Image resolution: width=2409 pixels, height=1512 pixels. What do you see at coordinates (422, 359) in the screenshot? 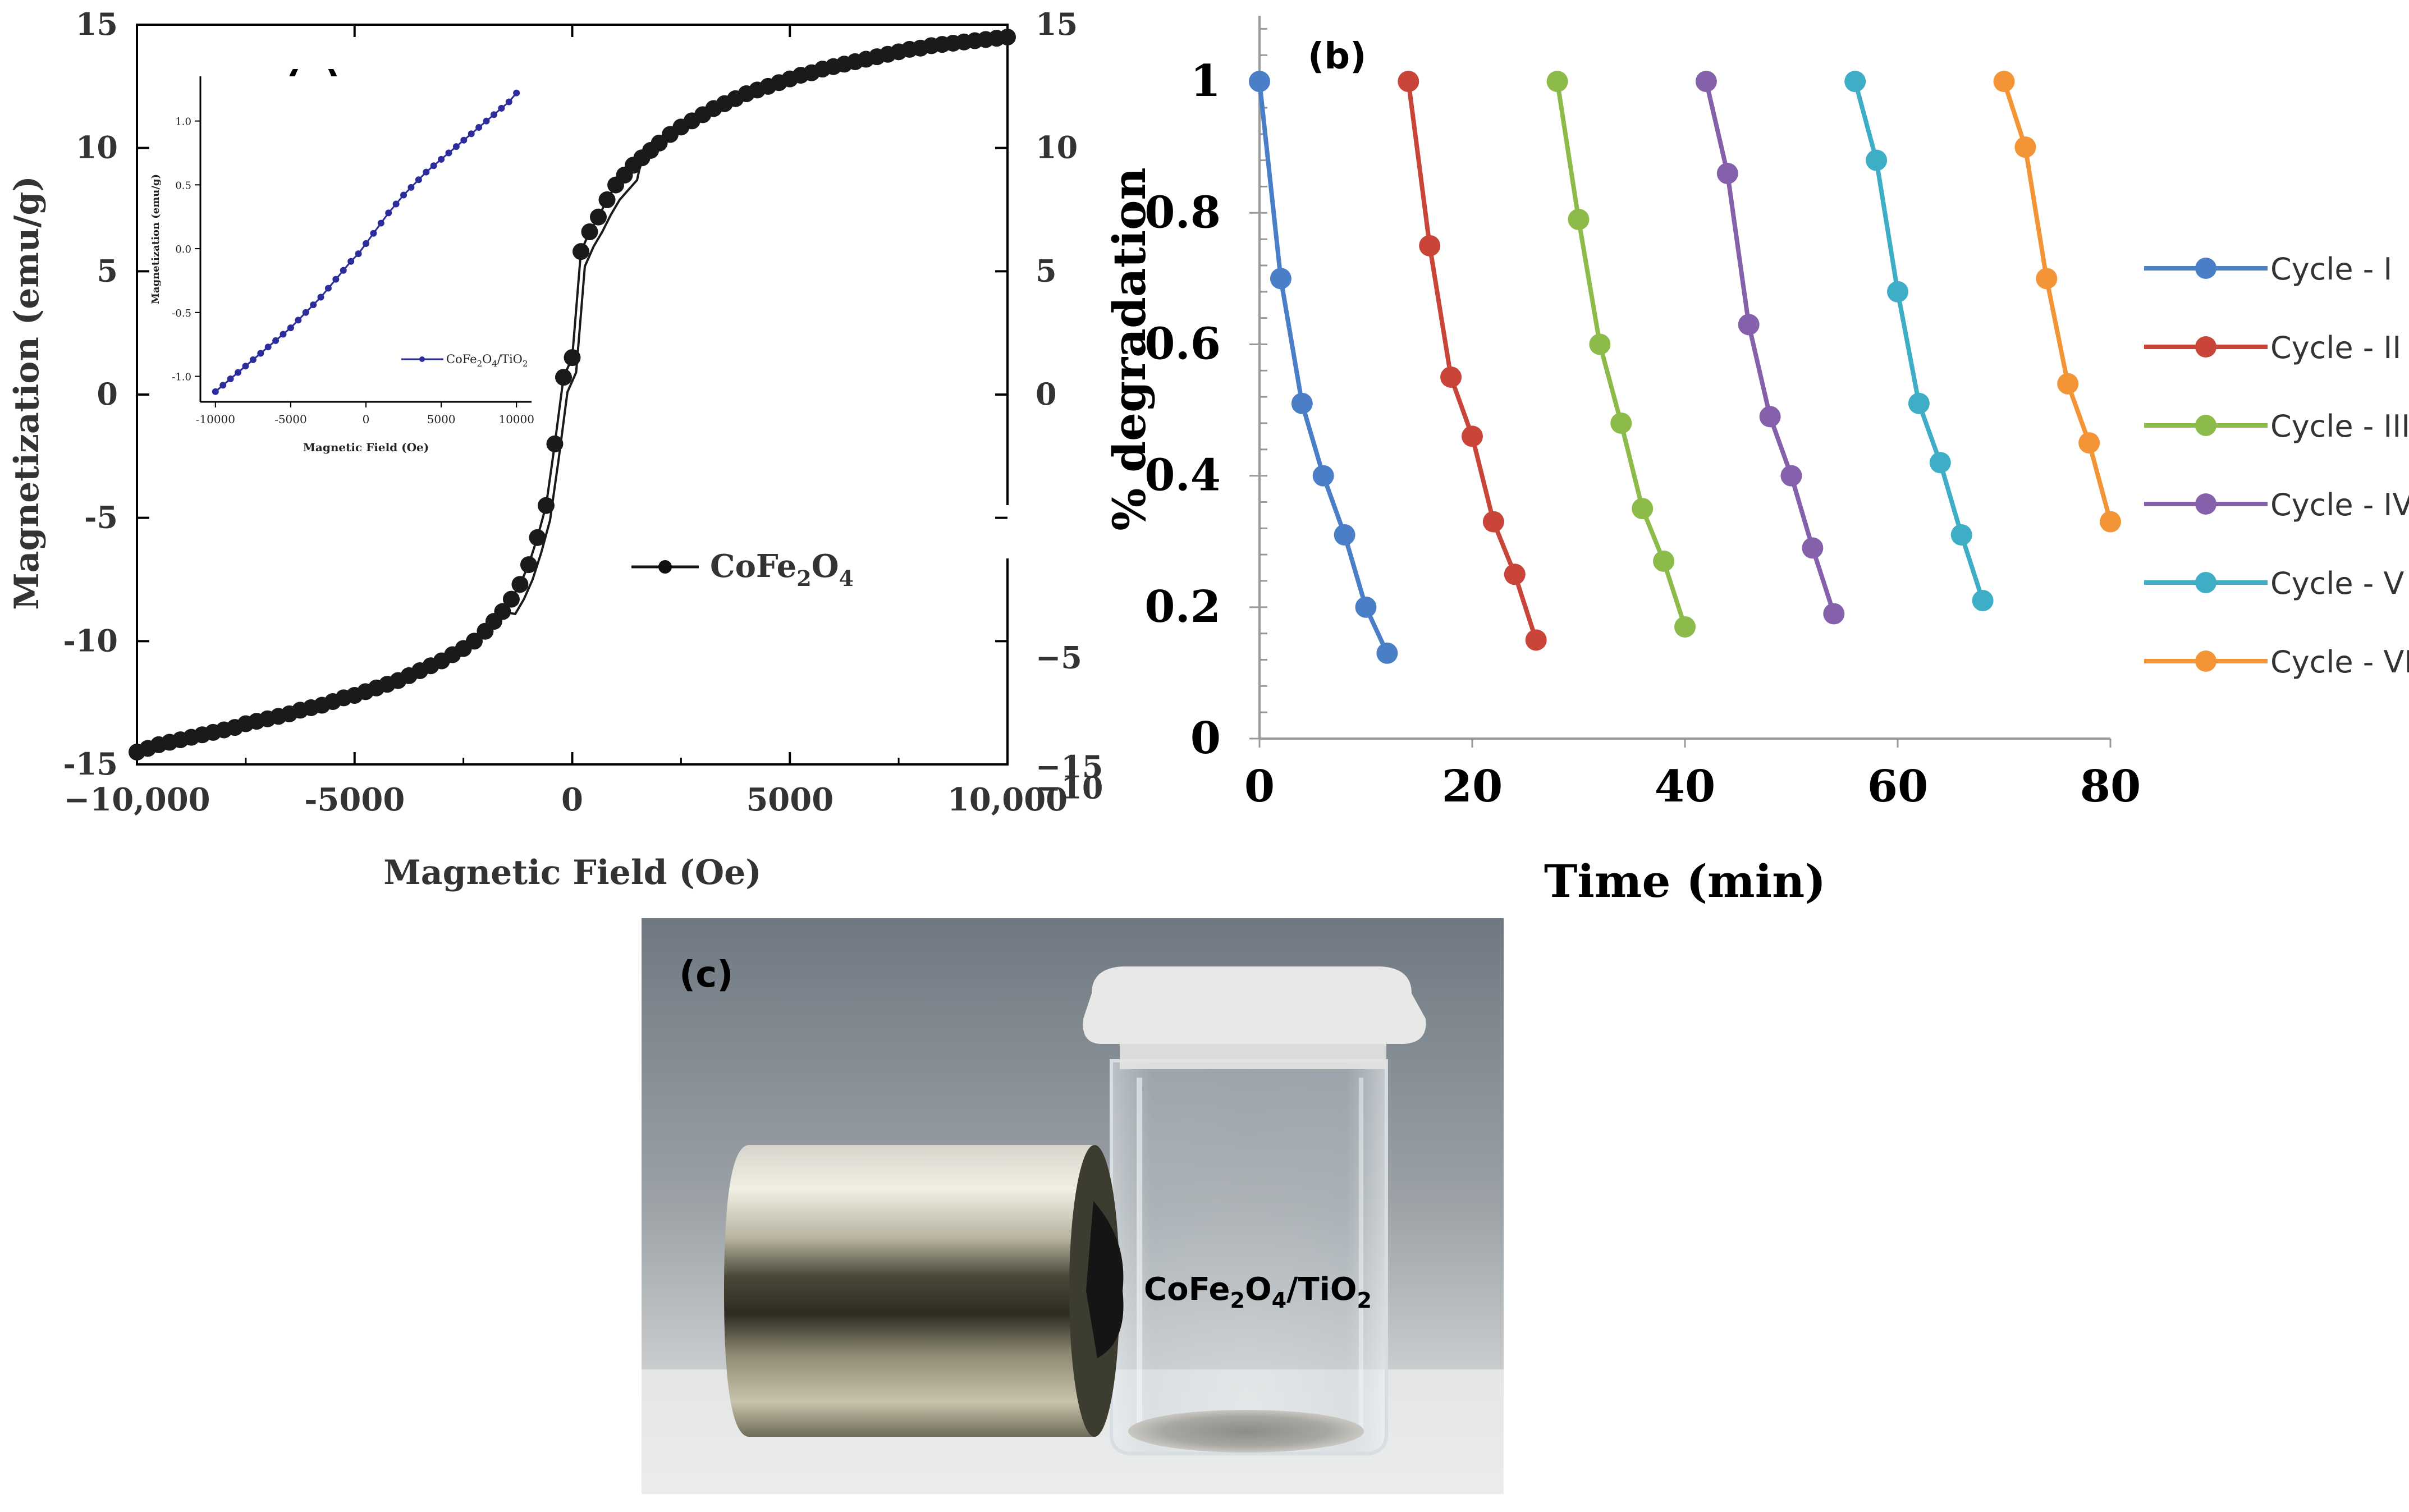
I see `inset-legend-marker` at bounding box center [422, 359].